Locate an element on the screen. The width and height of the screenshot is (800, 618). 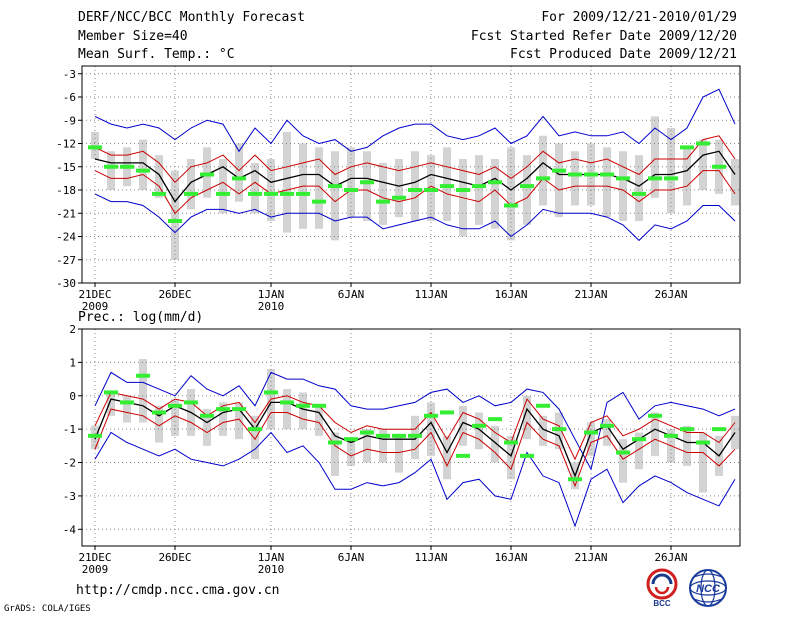
precip-series-mean is located at coordinates (415, 438).